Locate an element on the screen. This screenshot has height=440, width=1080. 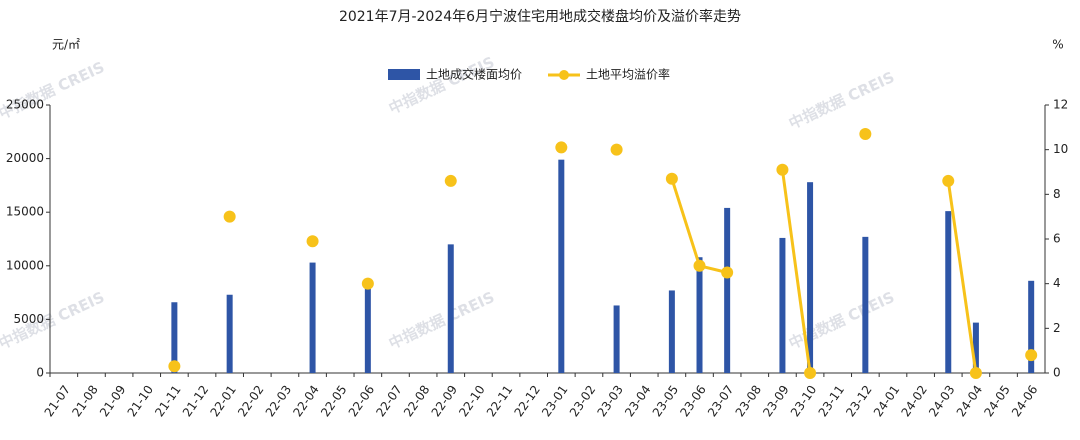
x-tick-label: 22-09 is located at coordinates (444, 401).